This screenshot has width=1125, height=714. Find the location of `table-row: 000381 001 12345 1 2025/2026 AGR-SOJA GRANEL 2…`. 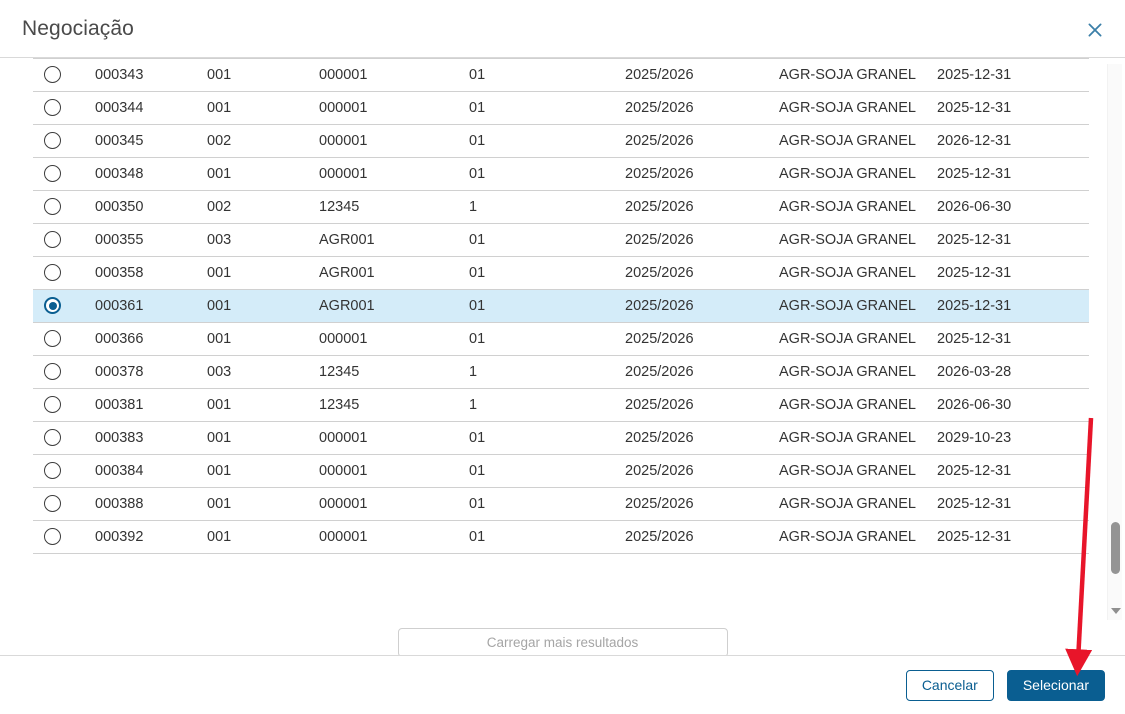

table-row: 000381 001 12345 1 2025/2026 AGR-SOJA GRANEL 2… is located at coordinates (561, 404).